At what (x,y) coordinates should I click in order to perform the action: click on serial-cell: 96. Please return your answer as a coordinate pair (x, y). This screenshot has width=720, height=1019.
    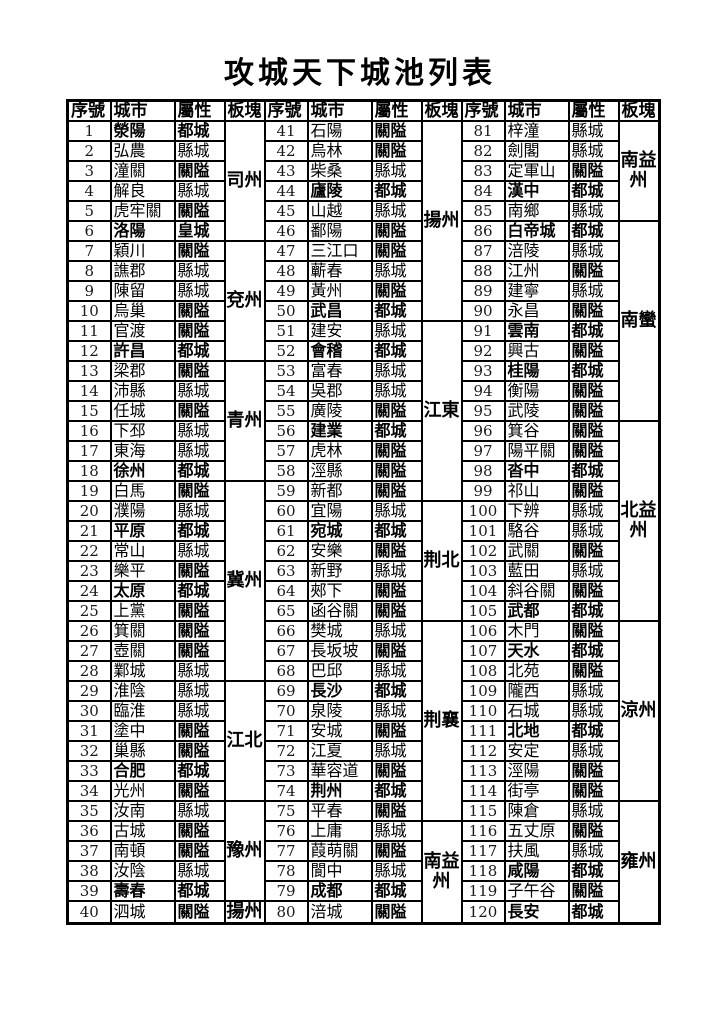
    Looking at the image, I should click on (483, 431).